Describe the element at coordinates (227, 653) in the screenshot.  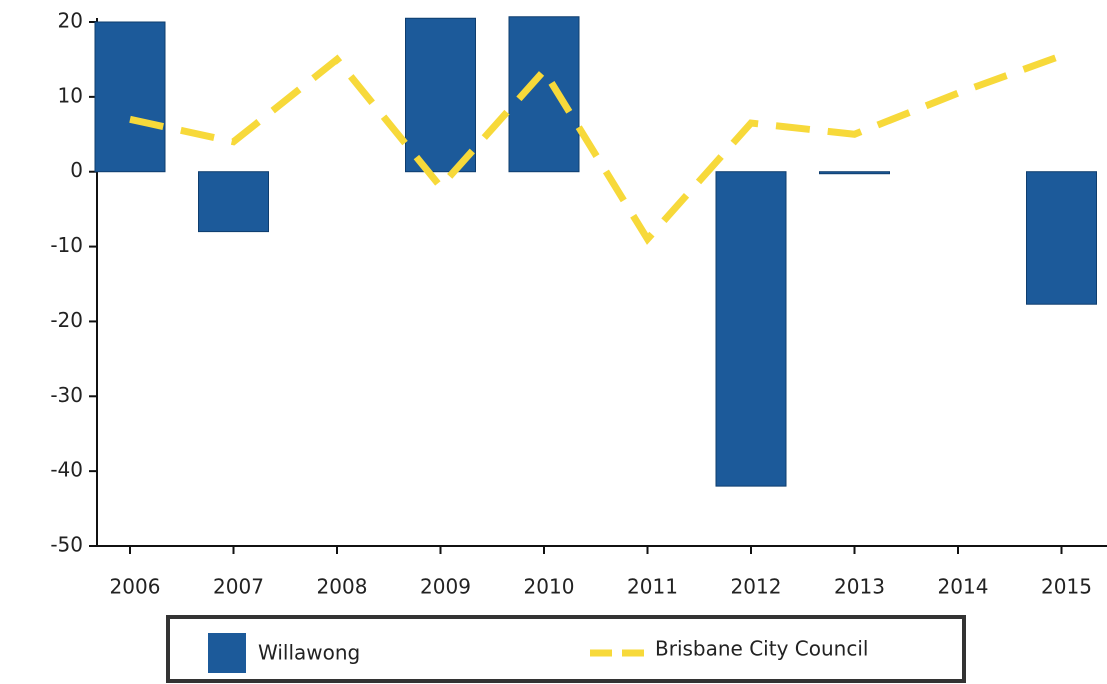
I see `legend-swatch` at that location.